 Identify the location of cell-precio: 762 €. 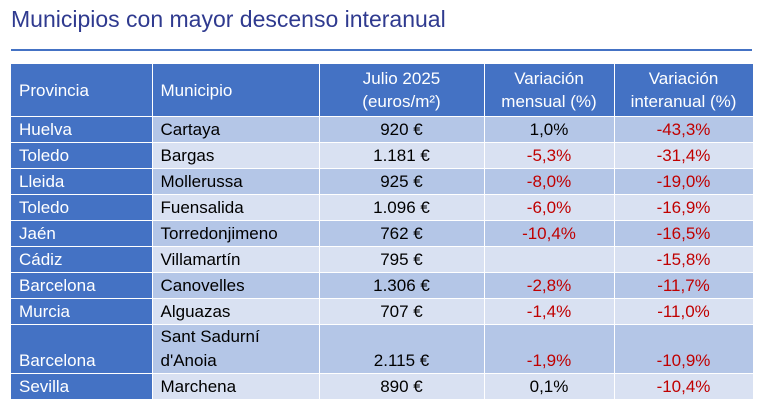
(402, 233).